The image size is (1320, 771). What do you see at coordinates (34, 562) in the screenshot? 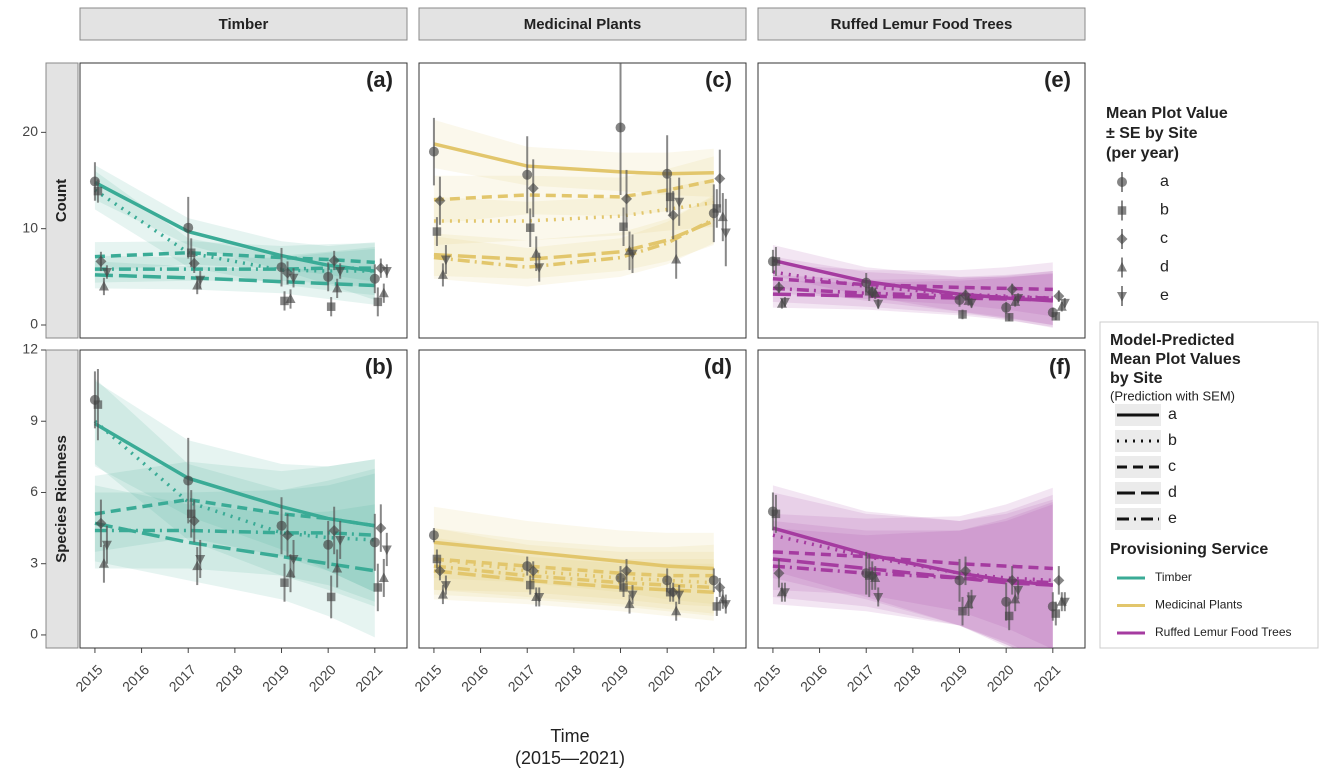
I see `y-tick-label: 3` at bounding box center [34, 562].